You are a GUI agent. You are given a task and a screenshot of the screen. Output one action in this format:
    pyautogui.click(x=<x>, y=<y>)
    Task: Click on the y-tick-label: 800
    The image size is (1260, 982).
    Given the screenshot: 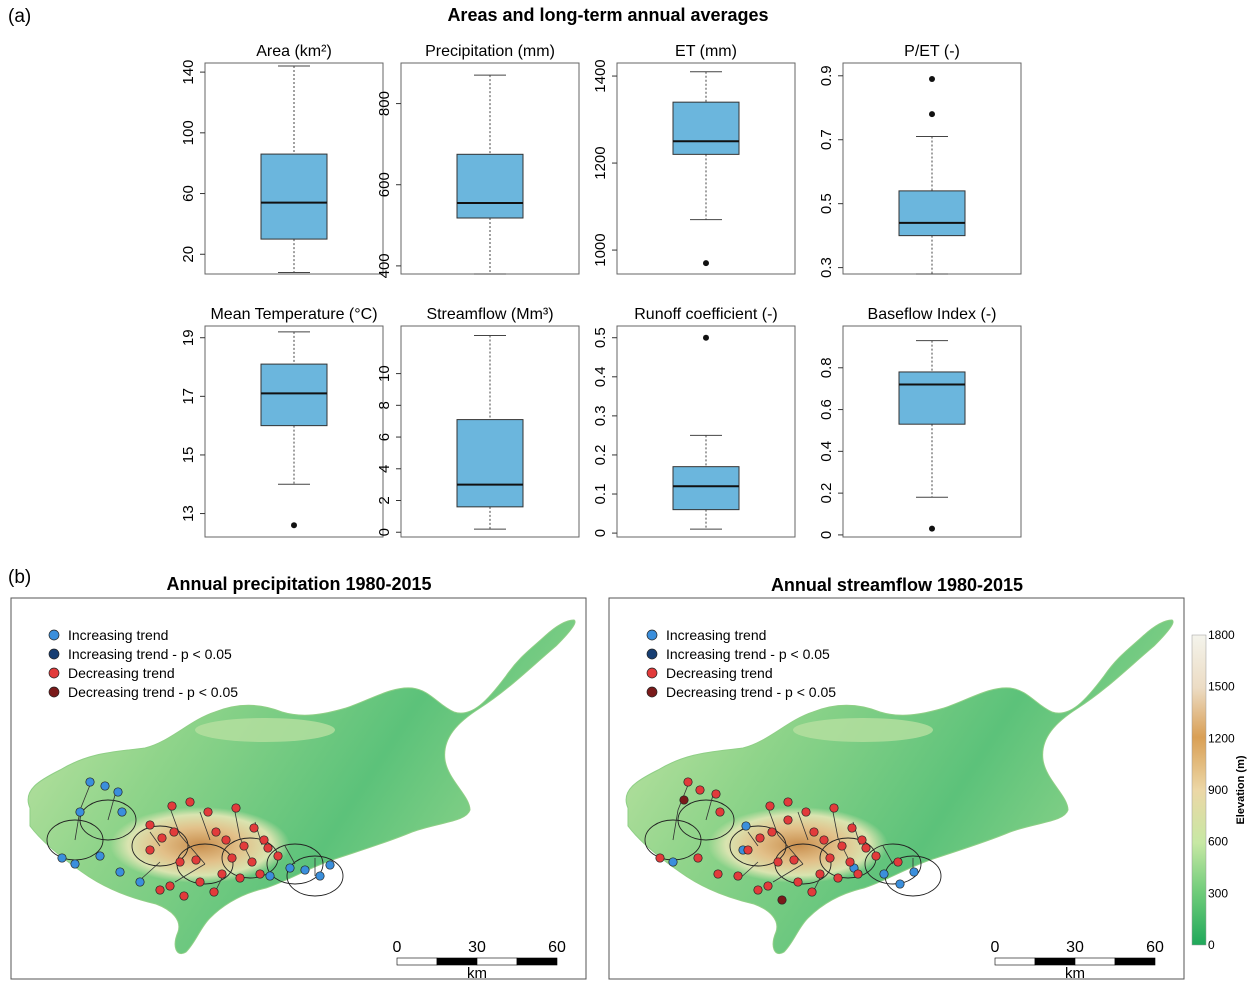 What is the action you would take?
    pyautogui.click(x=384, y=103)
    